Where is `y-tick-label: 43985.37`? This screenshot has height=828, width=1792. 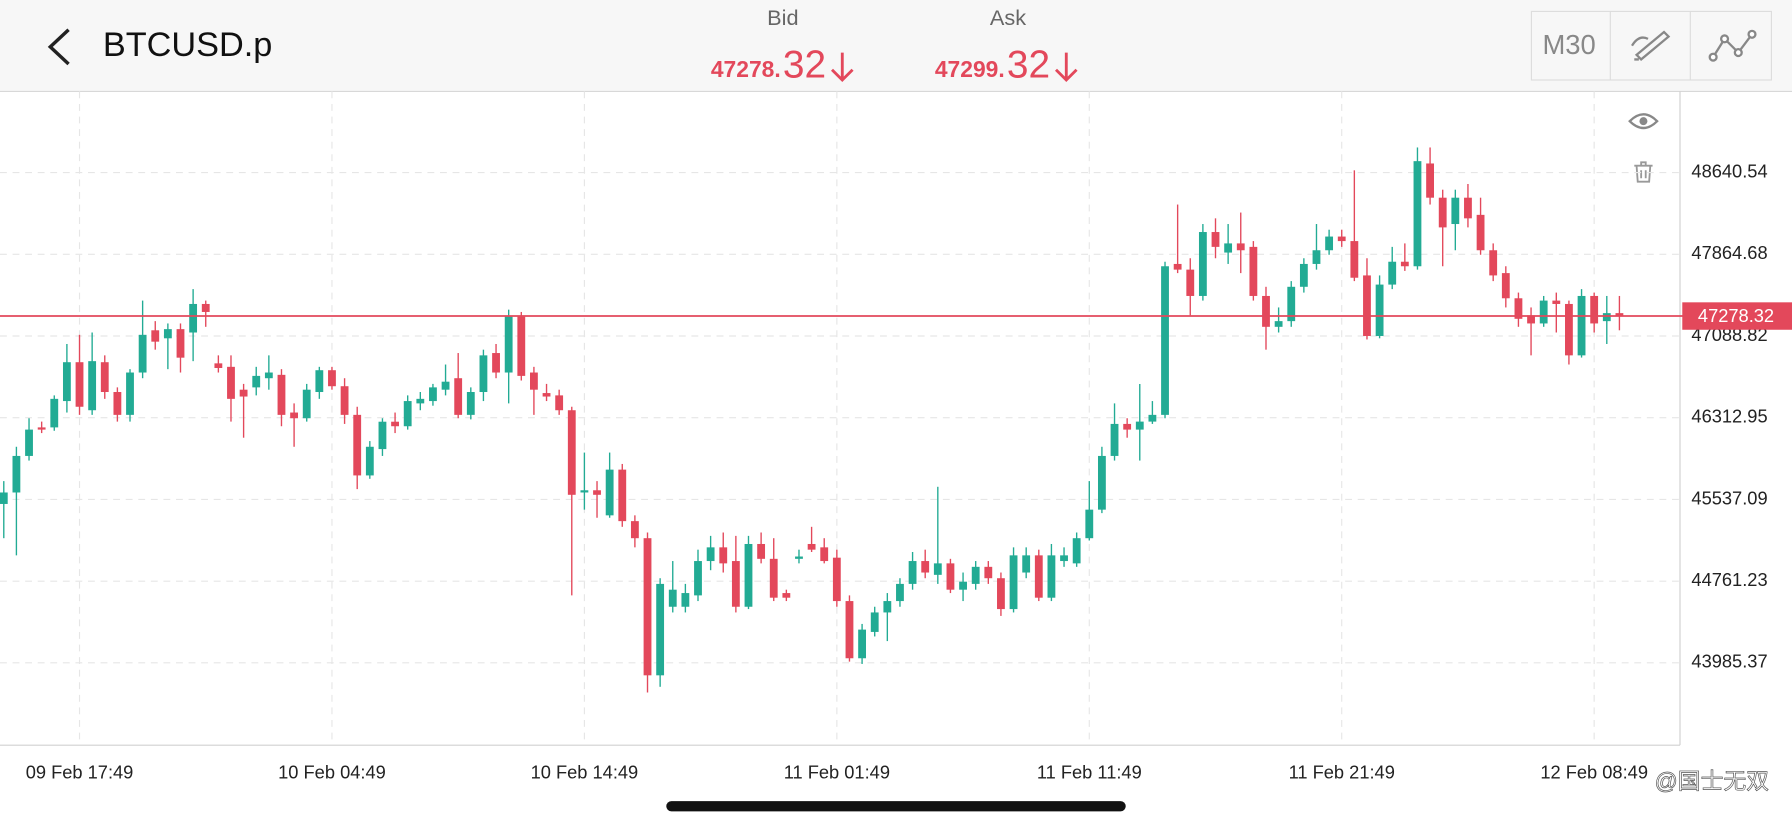 y-tick-label: 43985.37 is located at coordinates (1729, 661).